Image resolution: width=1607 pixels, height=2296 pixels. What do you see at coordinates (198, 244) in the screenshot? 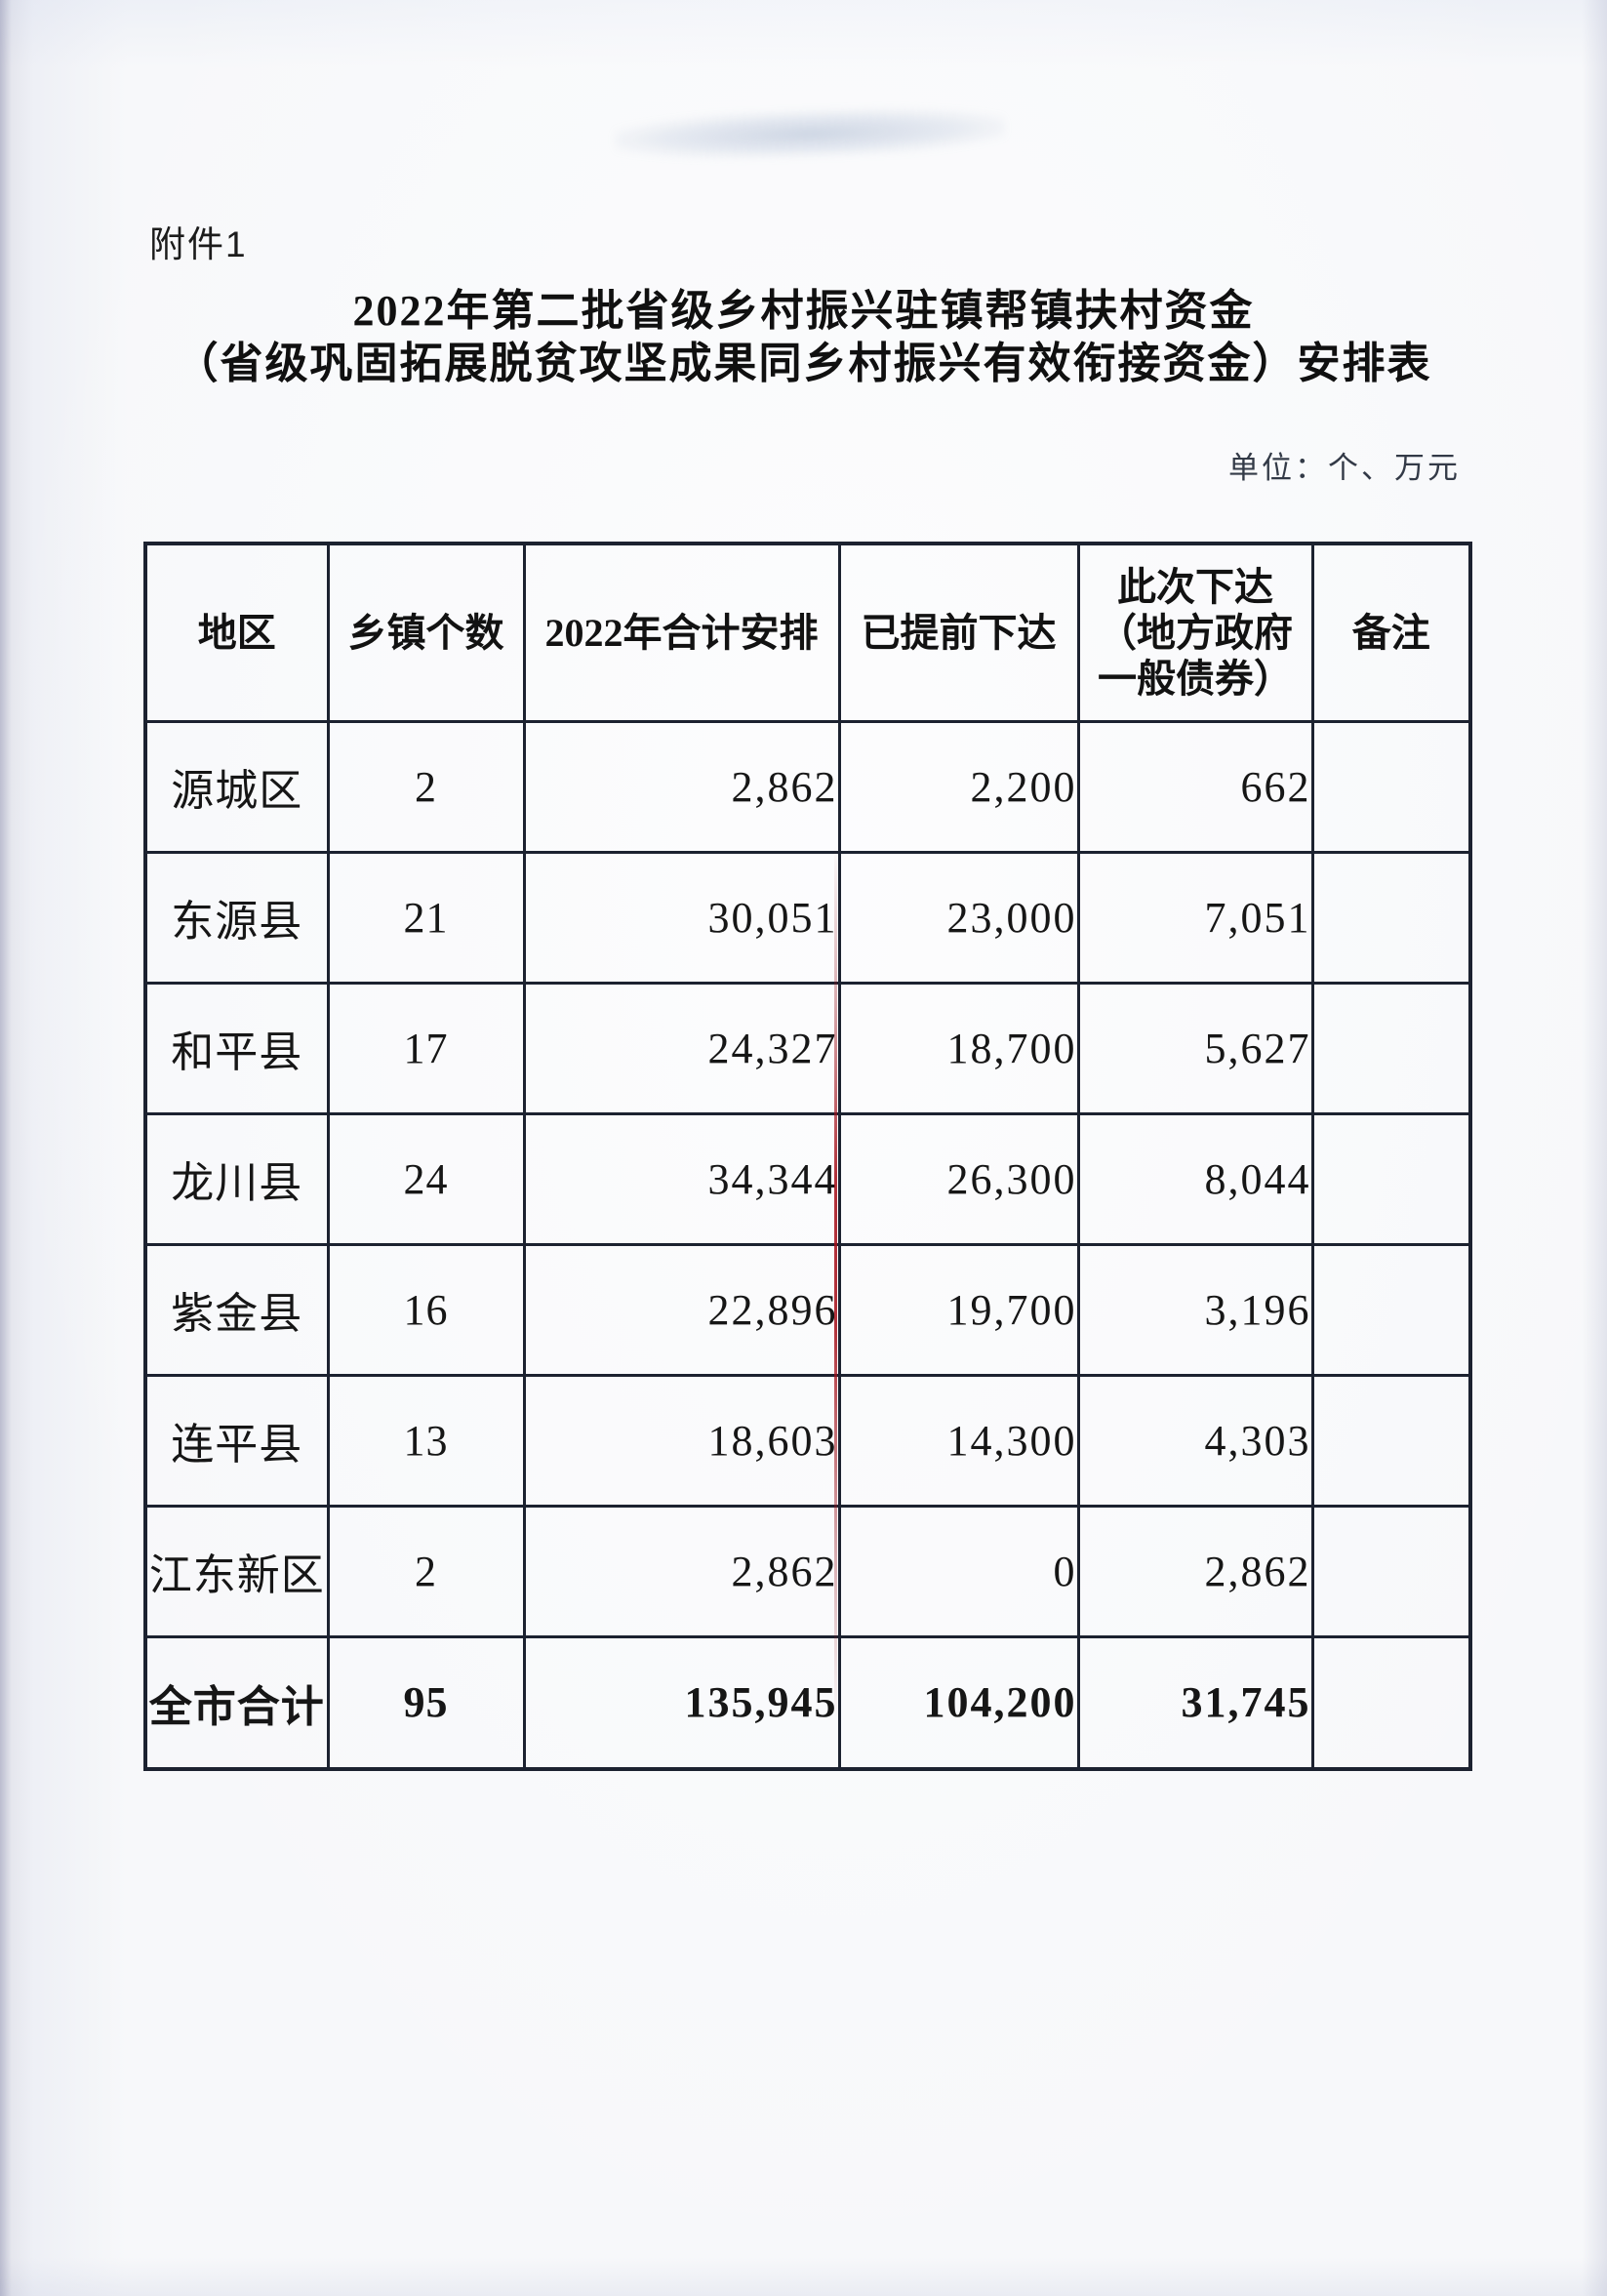
I see `attachment-label: 附件1` at bounding box center [198, 244].